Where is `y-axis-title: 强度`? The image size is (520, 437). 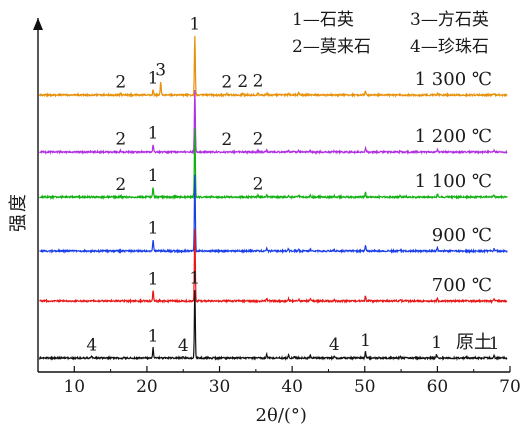 y-axis-title: 强度 is located at coordinates (18, 212).